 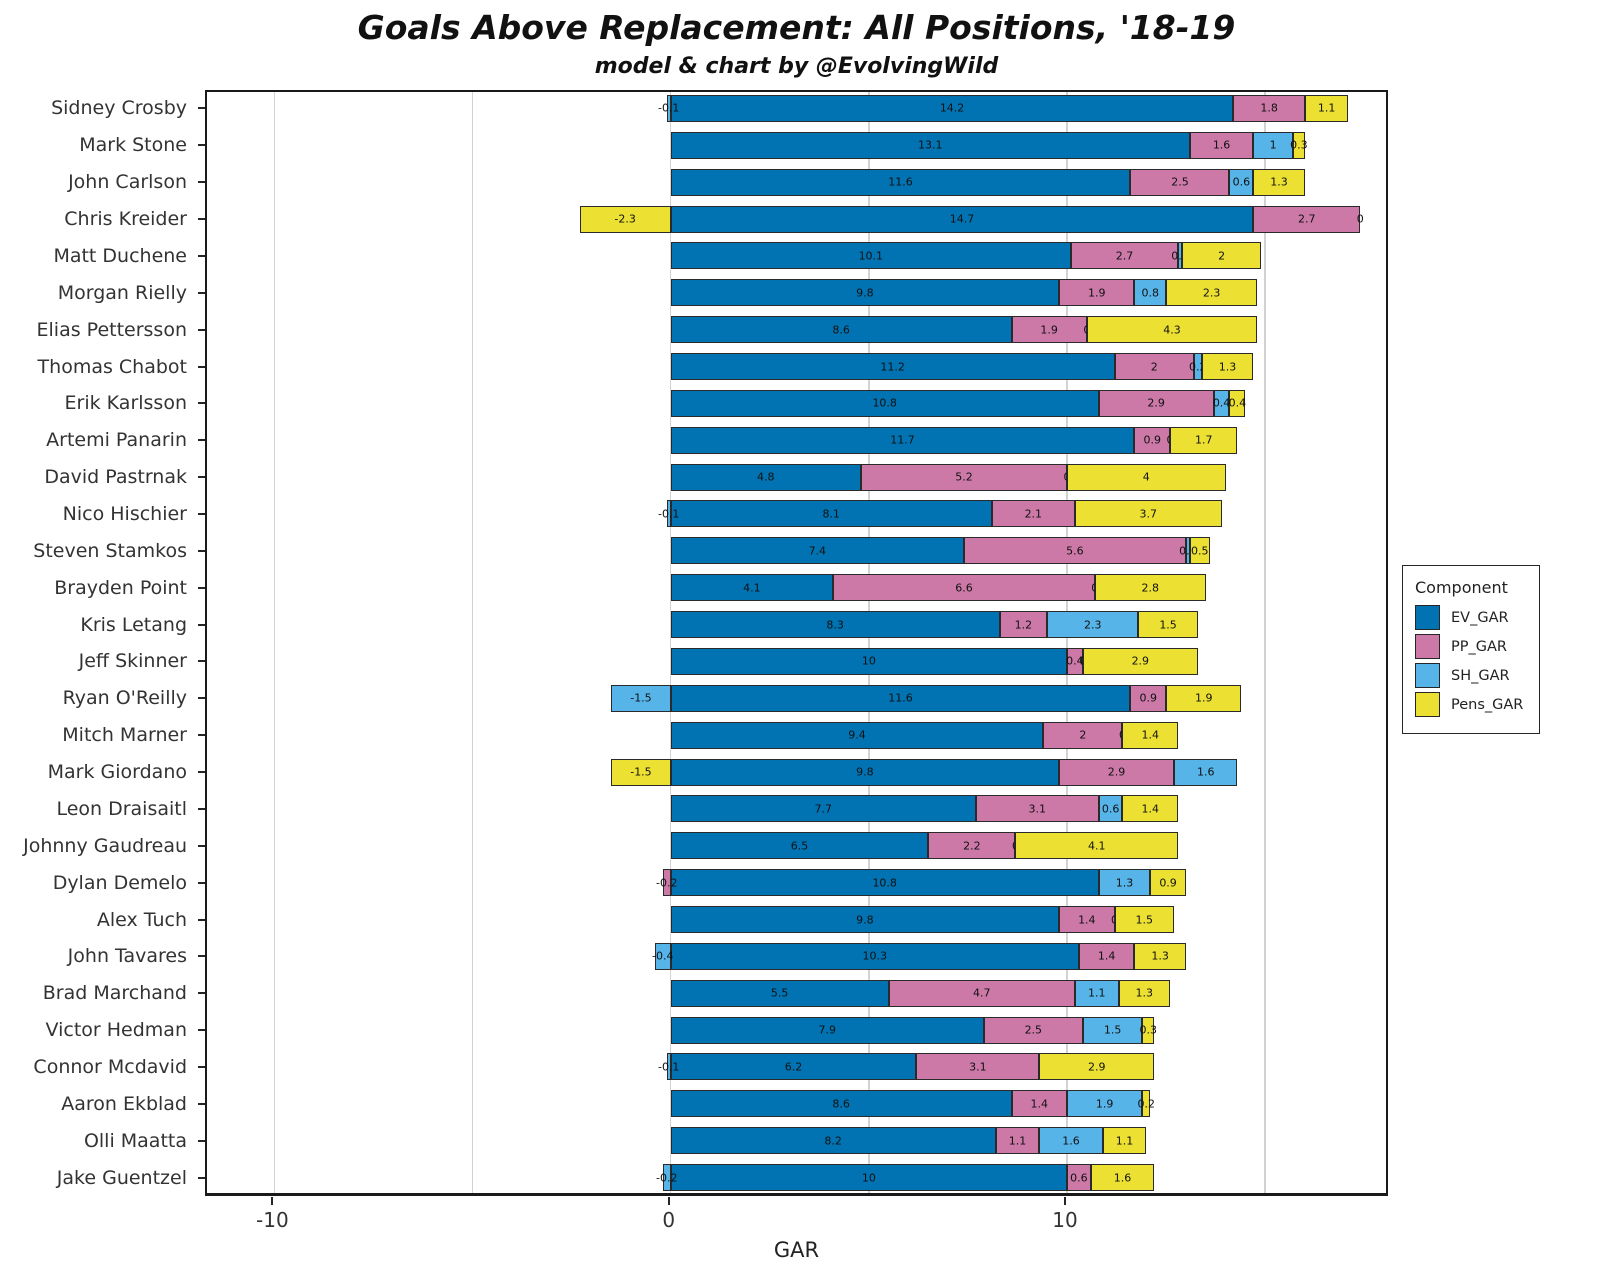 I want to click on bar-row: 11.70.901.7, so click(x=796, y=440).